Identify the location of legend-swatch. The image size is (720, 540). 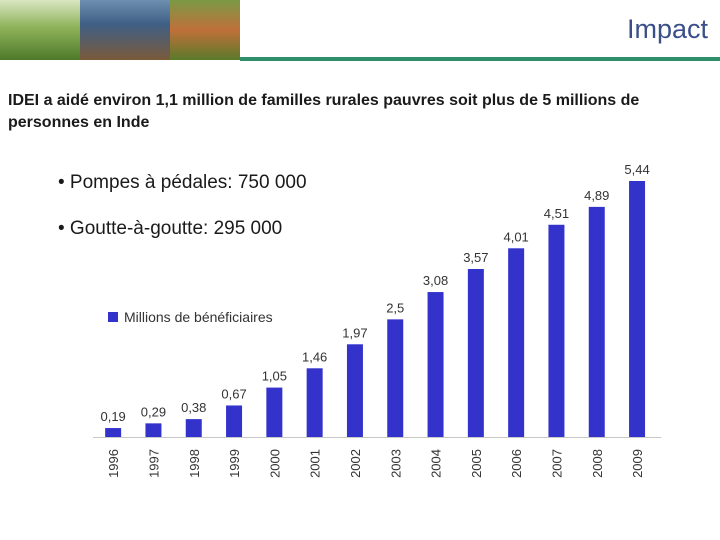
(113, 317).